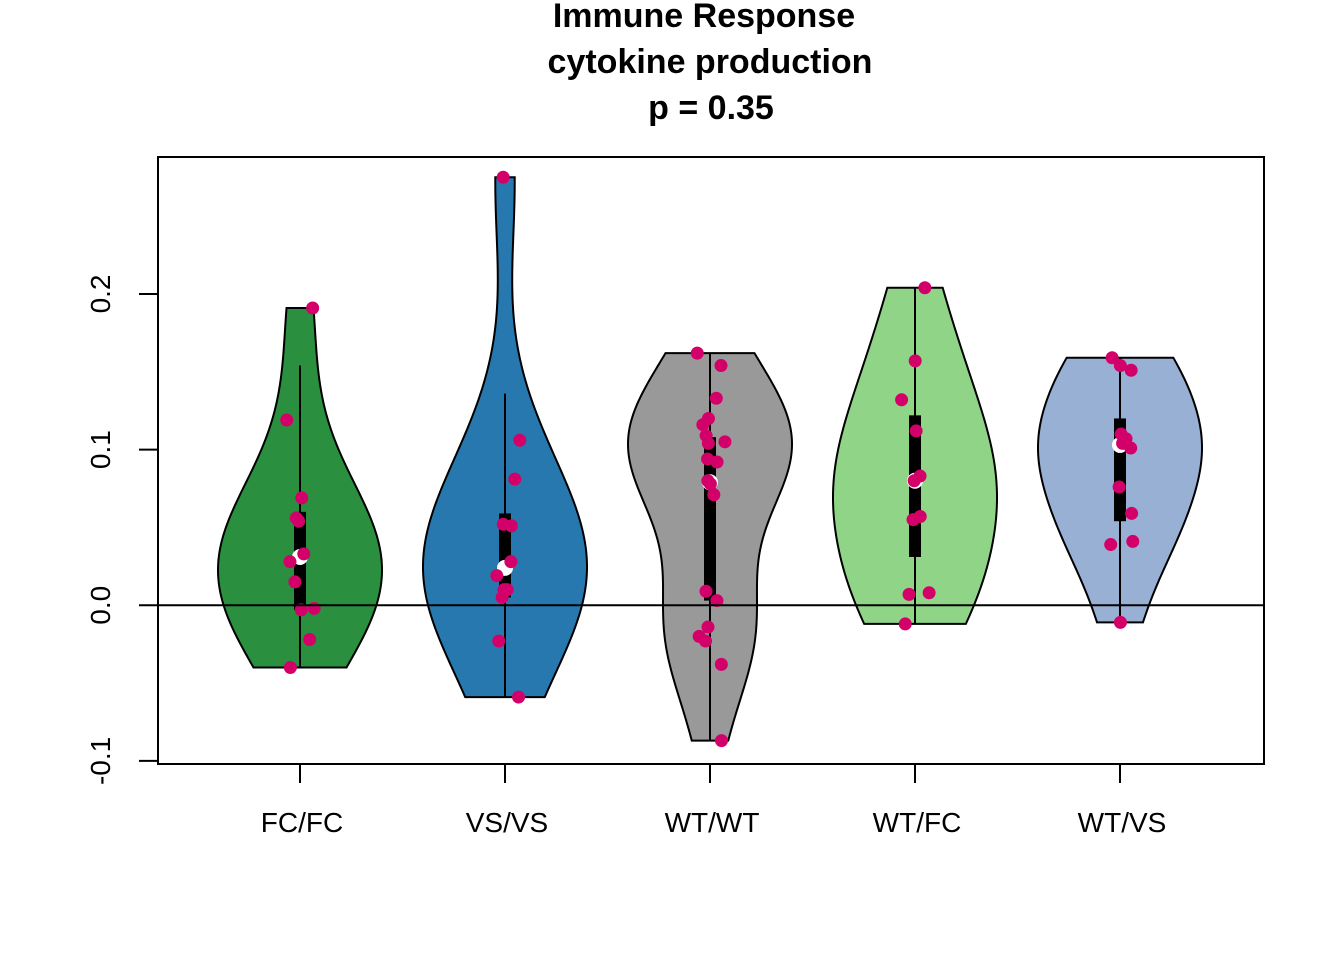 The width and height of the screenshot is (1344, 960). Describe the element at coordinates (917, 822) in the screenshot. I see `x-tick-label: WT/FC` at that location.